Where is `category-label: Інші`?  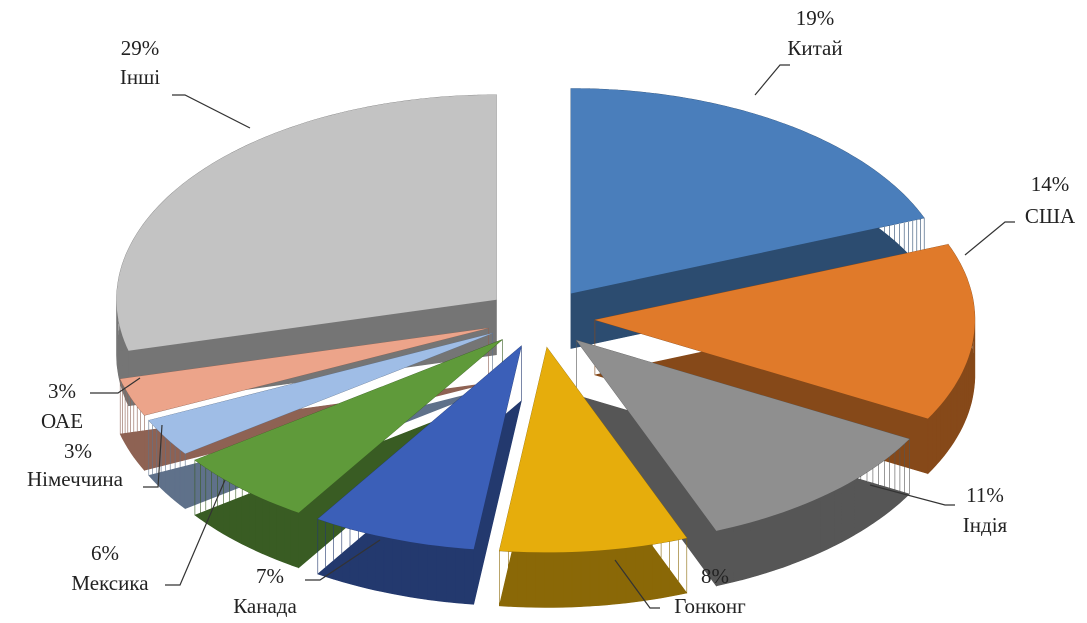
category-label: Інші is located at coordinates (140, 77).